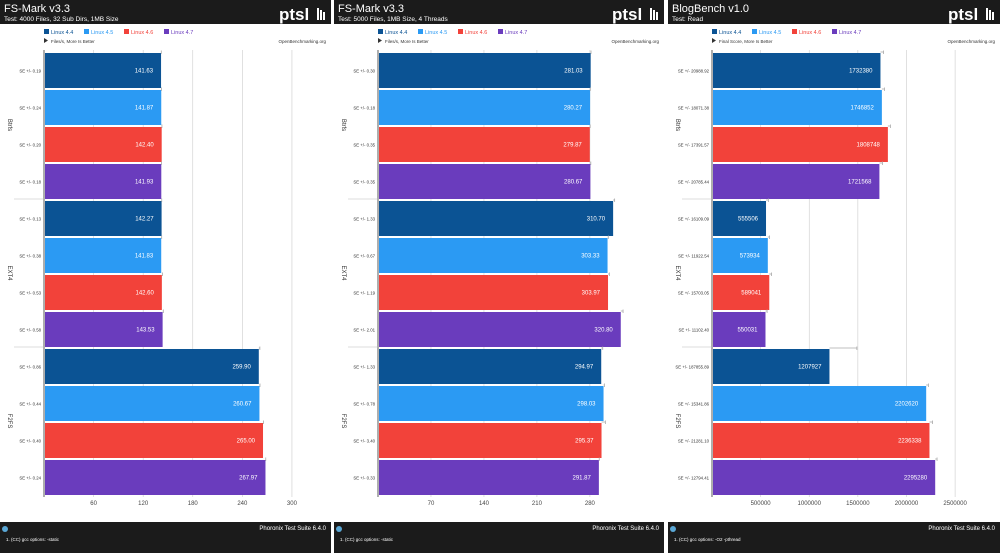 The width and height of the screenshot is (1000, 558). Describe the element at coordinates (572, 146) in the screenshot. I see `bar-value-label: 279.87` at that location.